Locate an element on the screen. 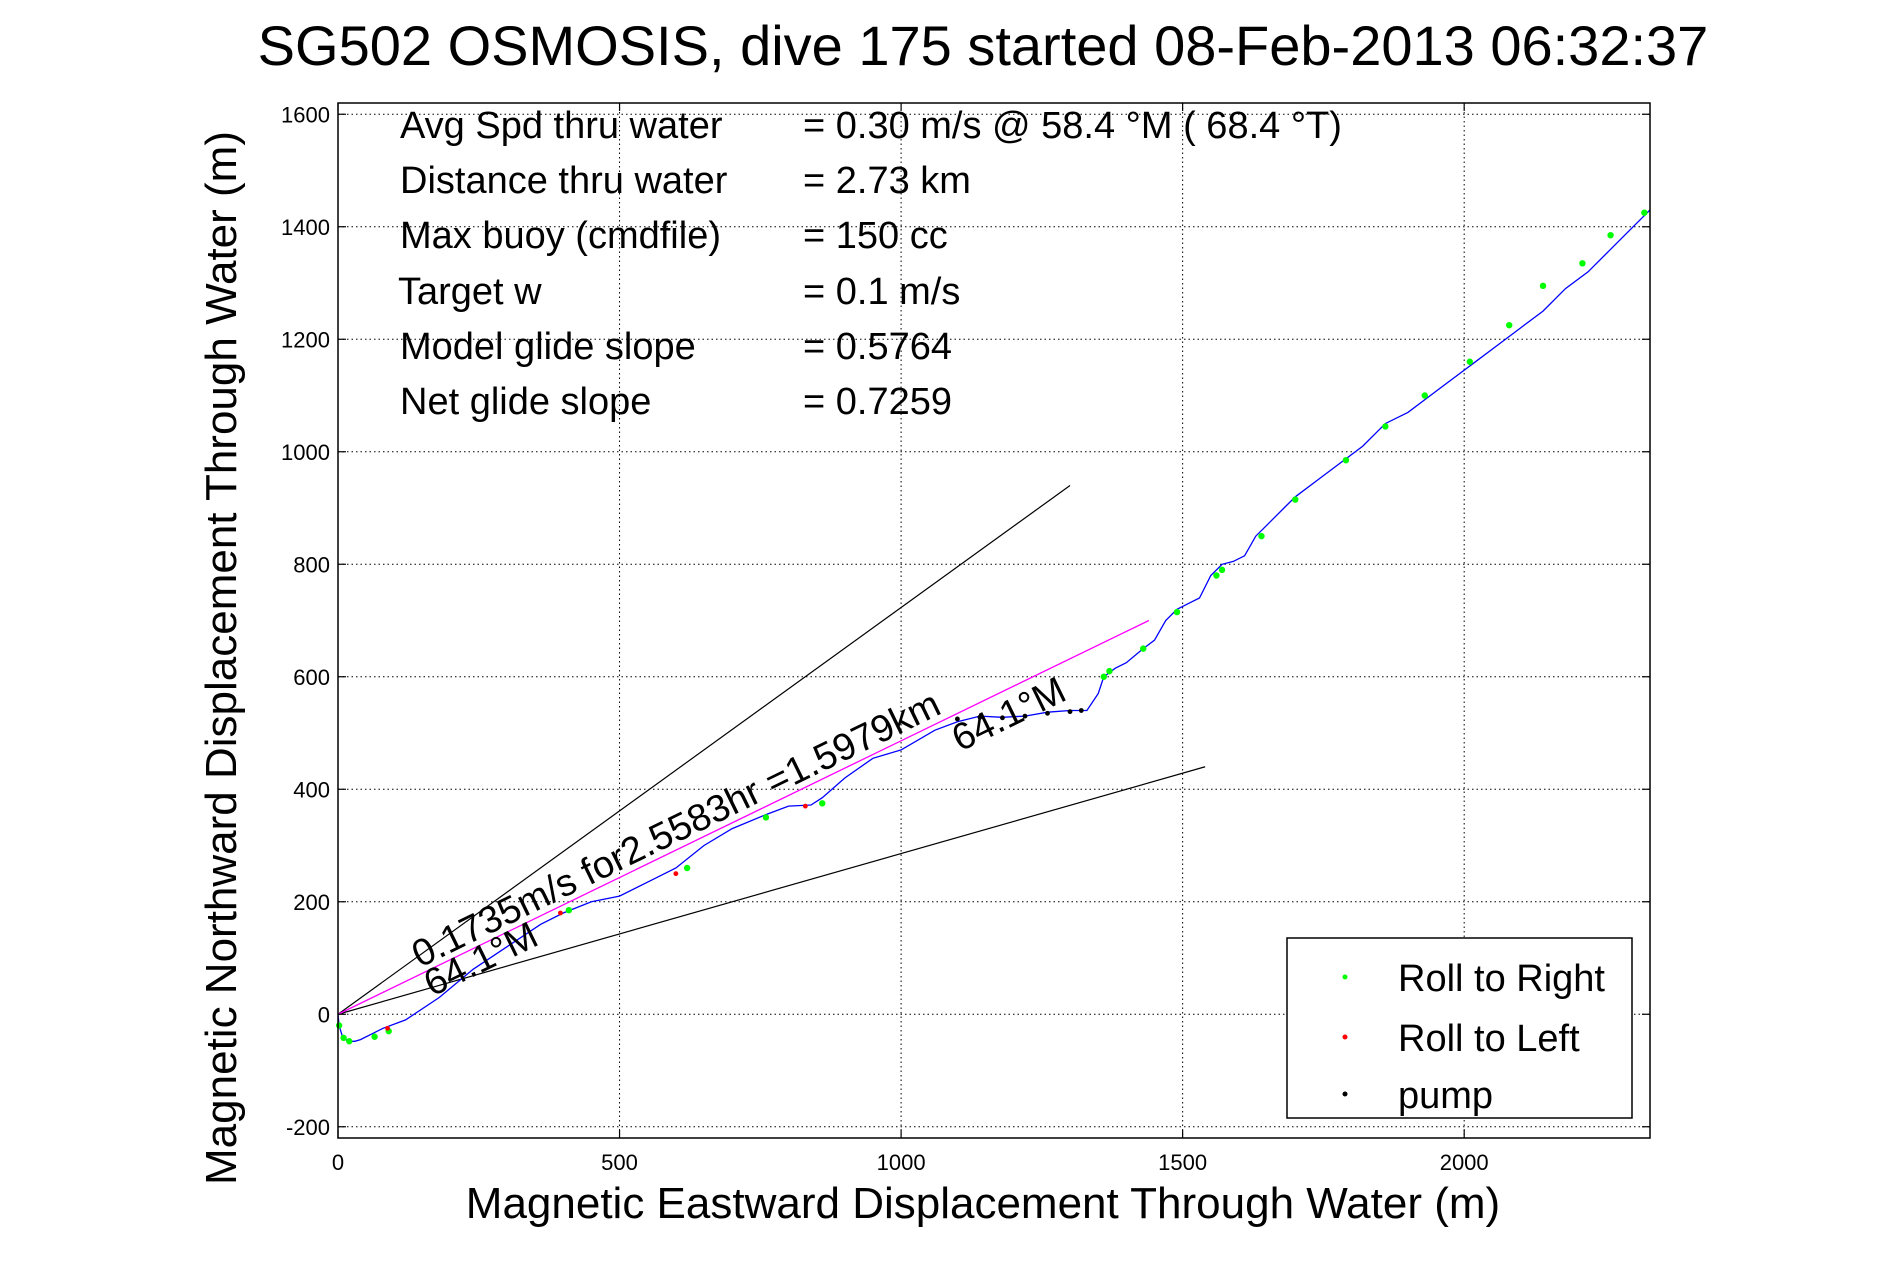 This screenshot has height=1267, width=1891. y-tick-label: 1400 is located at coordinates (305, 227).